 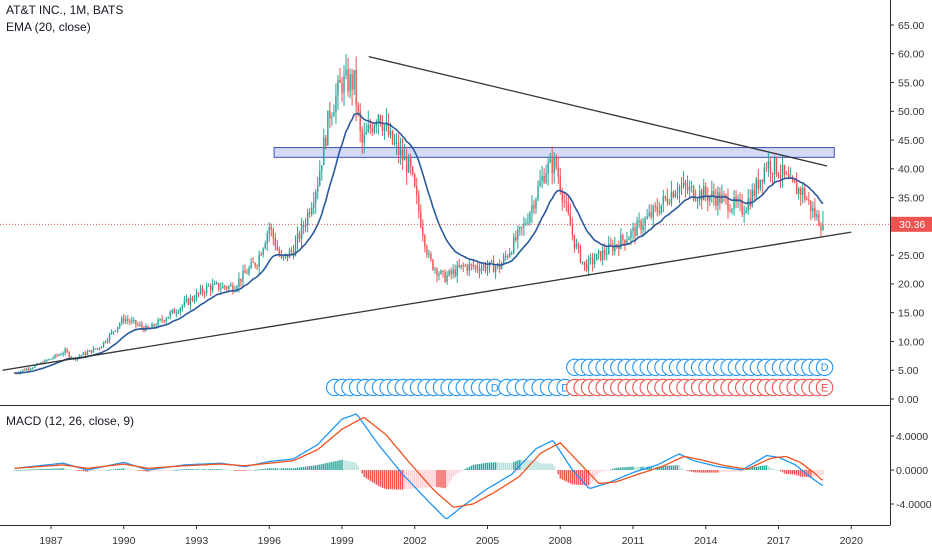 I want to click on marker-label: E, so click(x=824, y=388).